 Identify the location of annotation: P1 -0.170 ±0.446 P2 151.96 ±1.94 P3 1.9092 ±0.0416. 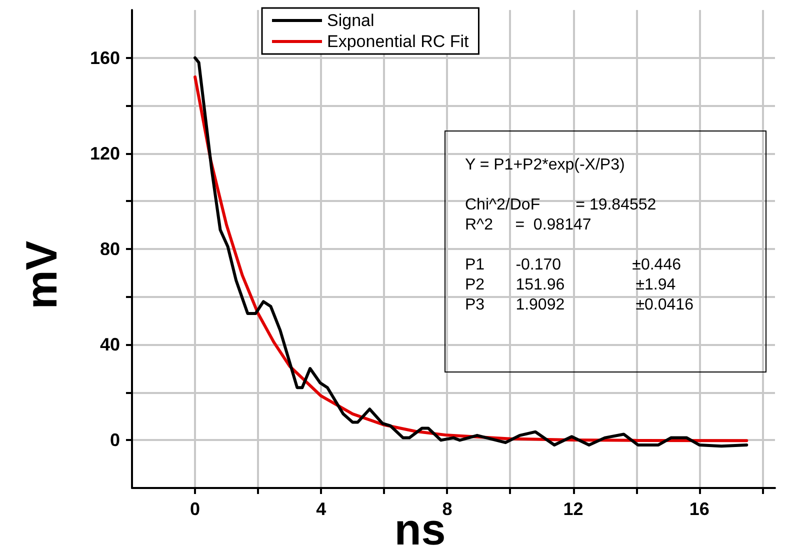
(579, 285).